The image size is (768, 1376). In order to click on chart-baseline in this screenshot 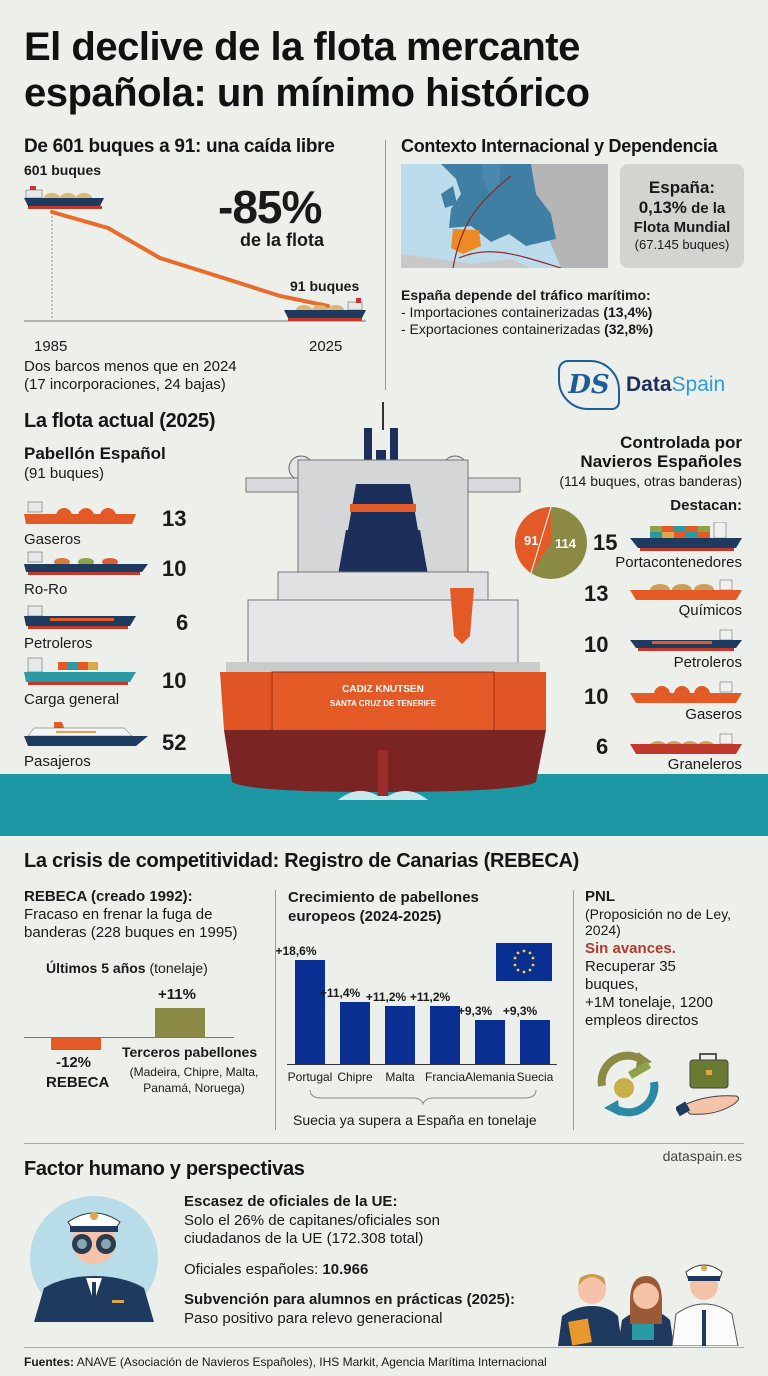, I will do `click(129, 1037)`.